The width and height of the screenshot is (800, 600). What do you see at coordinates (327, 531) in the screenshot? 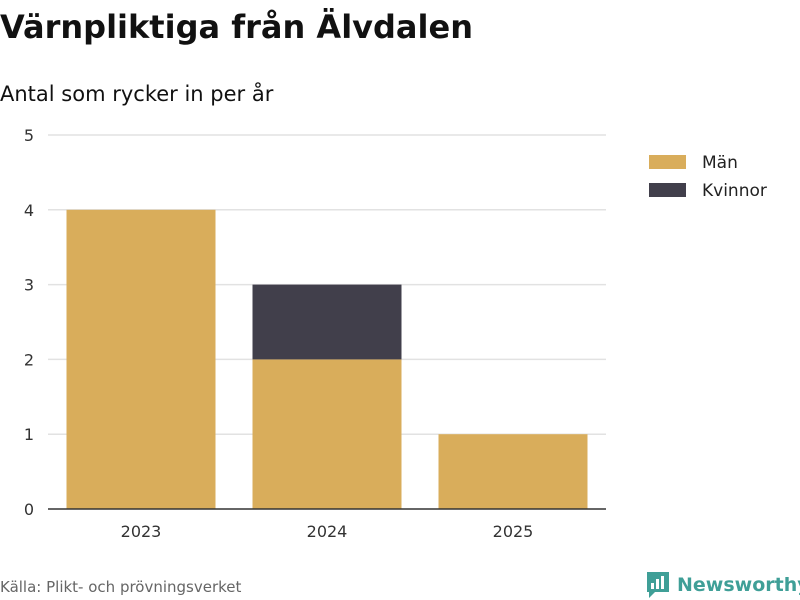
I see `x-tick-label: 2024` at bounding box center [327, 531].